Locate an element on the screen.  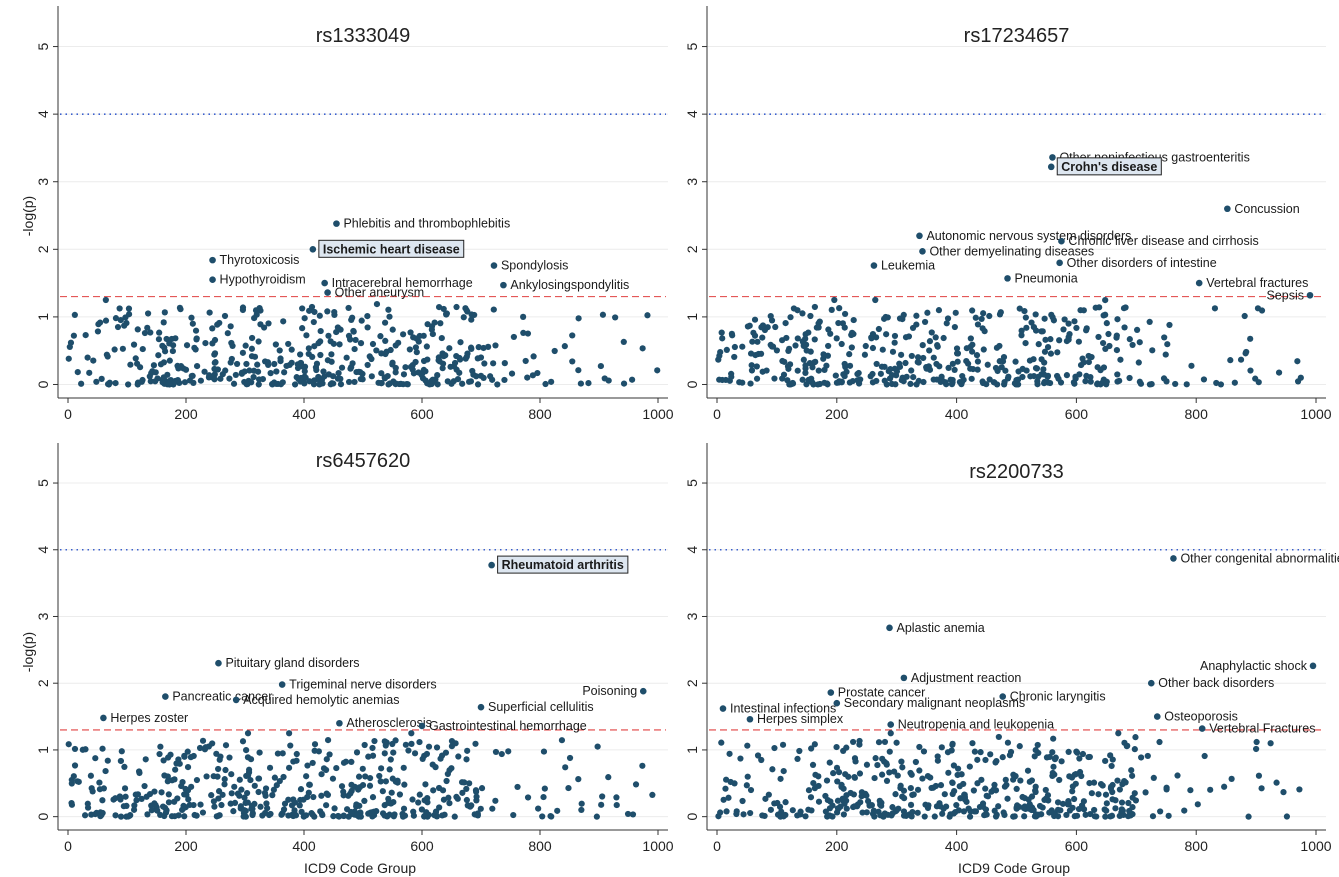
annotation-label: Thyrotoxicosis is located at coordinates (260, 260).